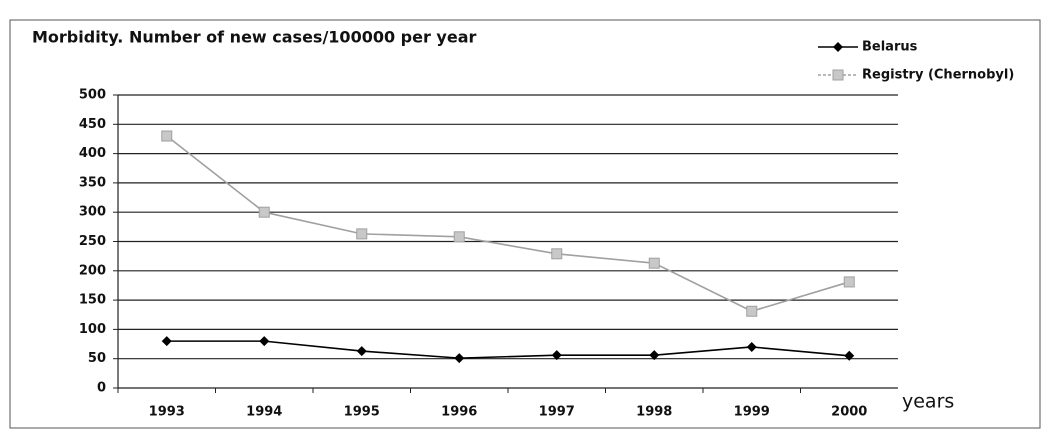  I want to click on x-tick-label: 1996, so click(459, 412).